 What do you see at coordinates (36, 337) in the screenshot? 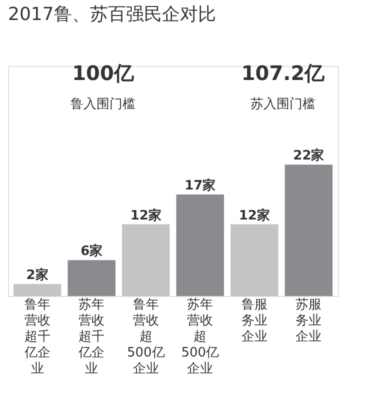
I see `x-tick-label: 鲁年营收超千亿企业` at bounding box center [36, 337].